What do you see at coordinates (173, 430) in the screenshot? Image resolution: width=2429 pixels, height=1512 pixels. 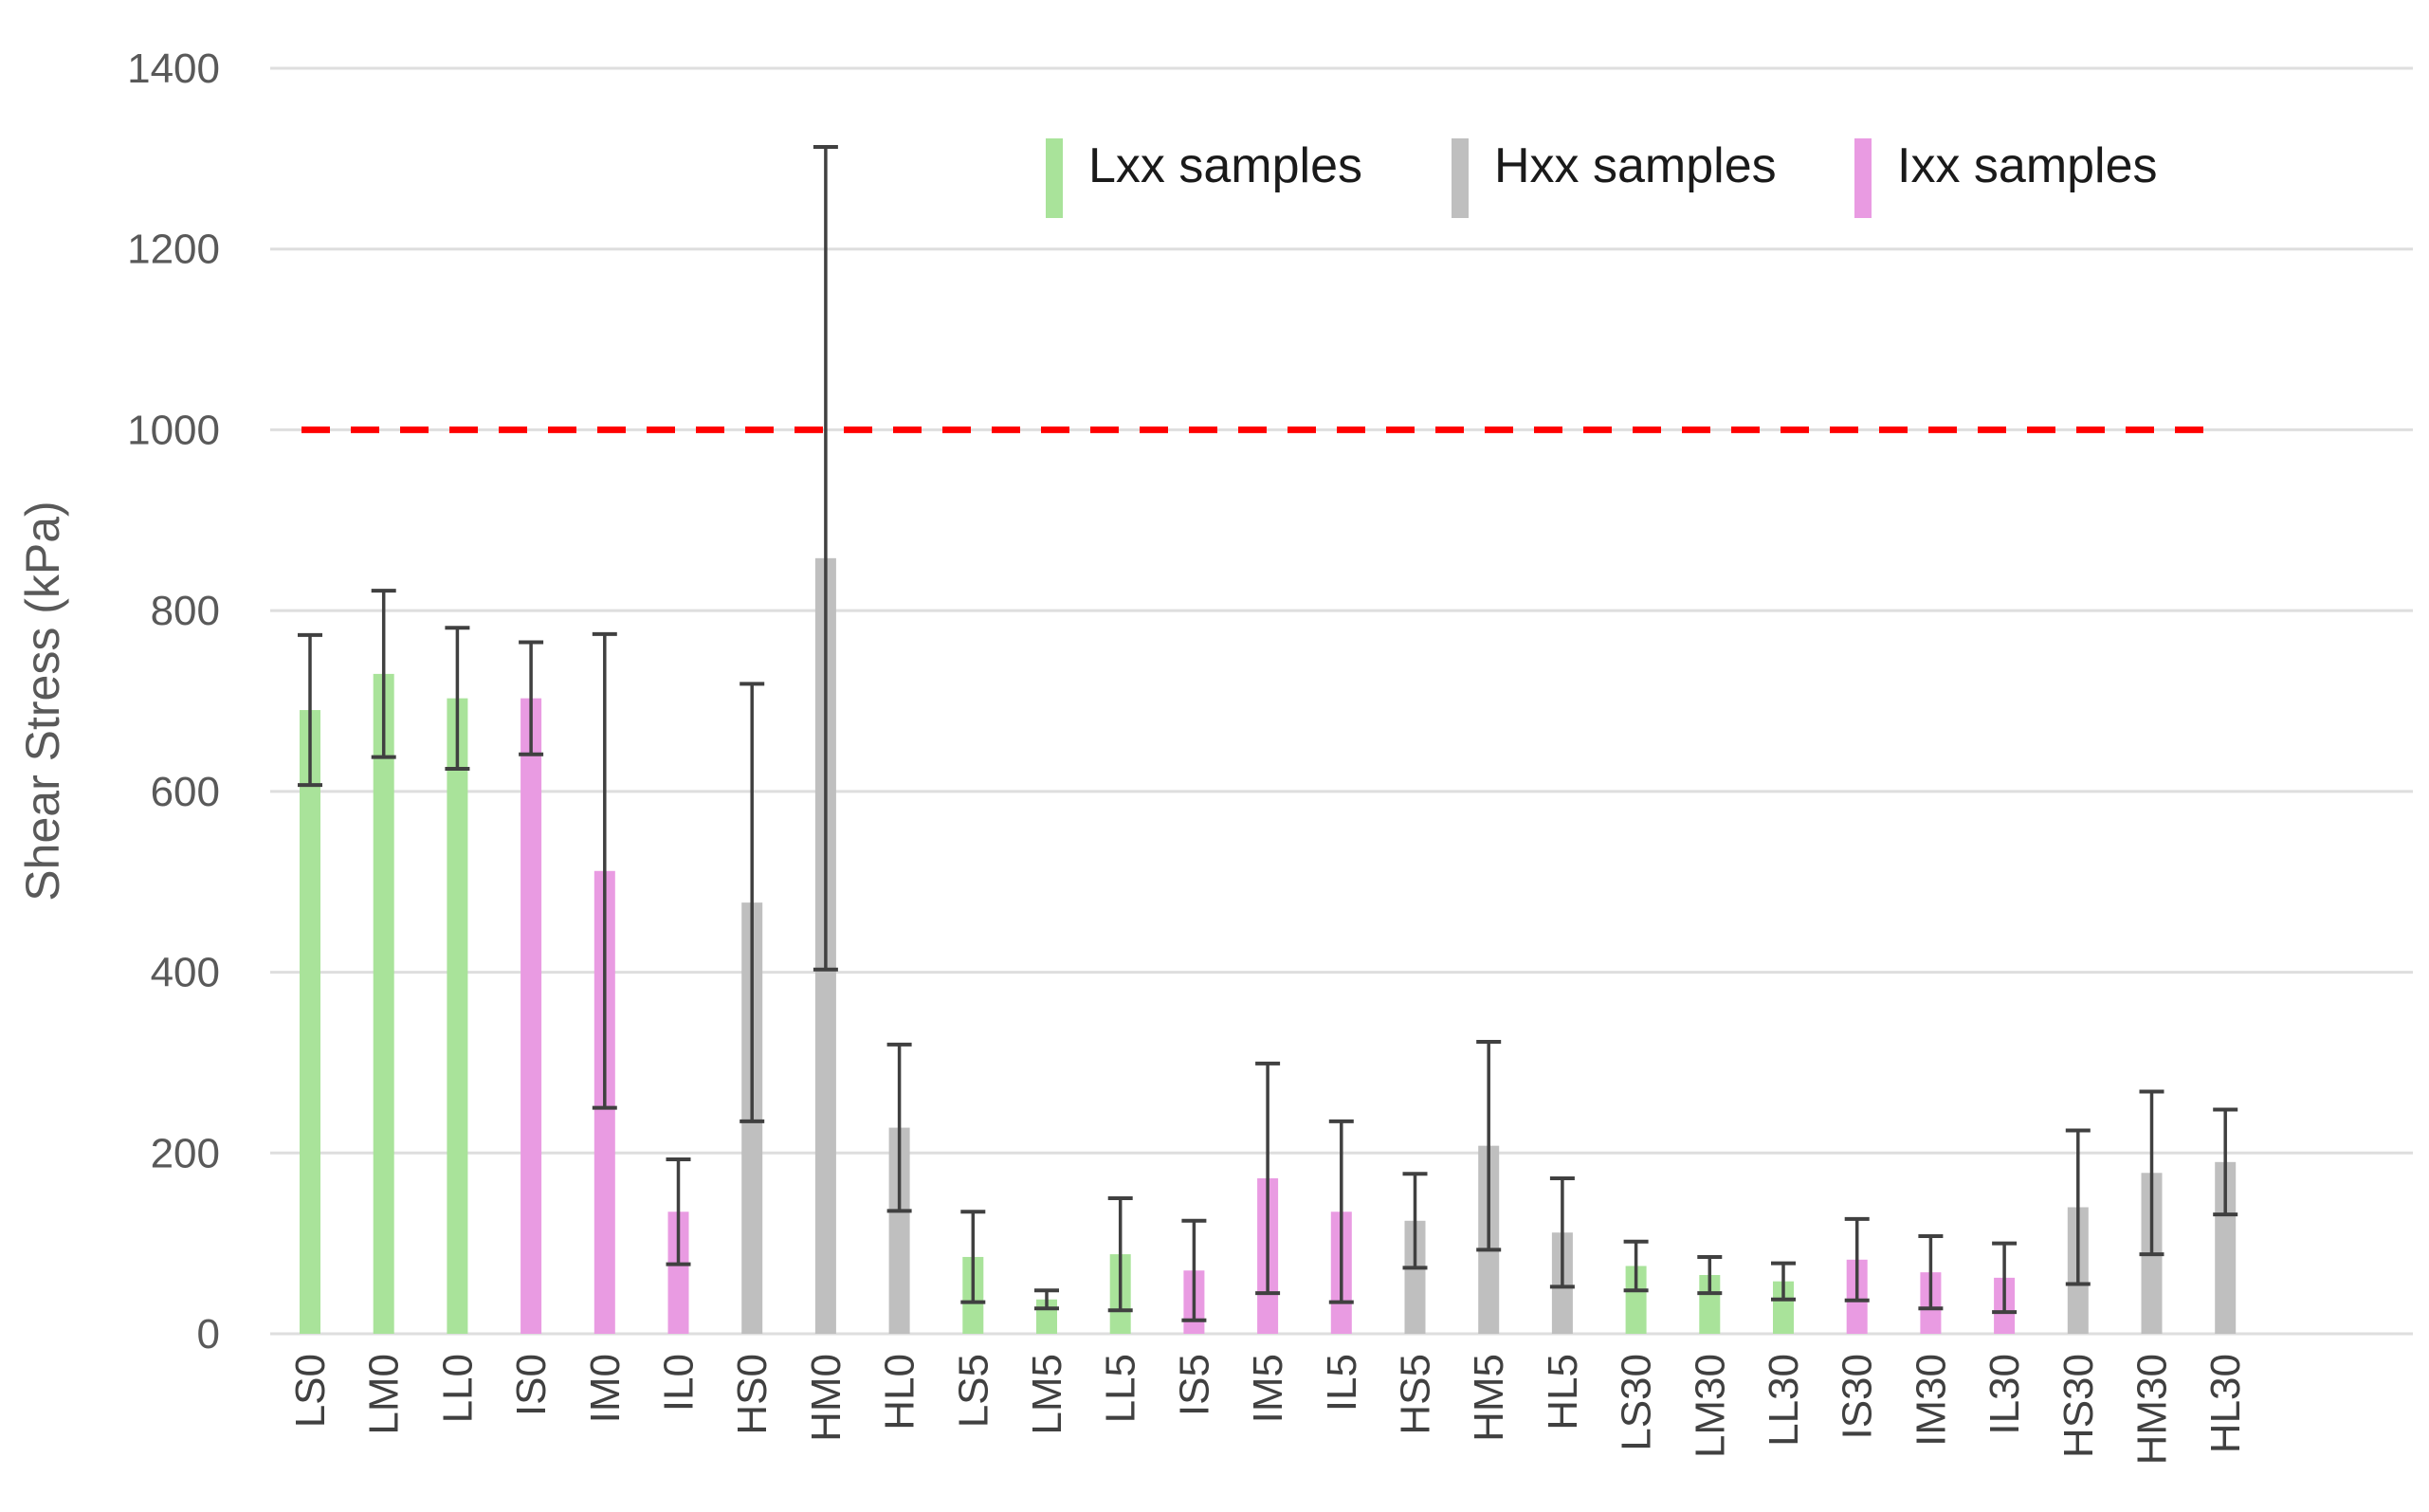 I see `y-tick-label: 1000` at bounding box center [173, 430].